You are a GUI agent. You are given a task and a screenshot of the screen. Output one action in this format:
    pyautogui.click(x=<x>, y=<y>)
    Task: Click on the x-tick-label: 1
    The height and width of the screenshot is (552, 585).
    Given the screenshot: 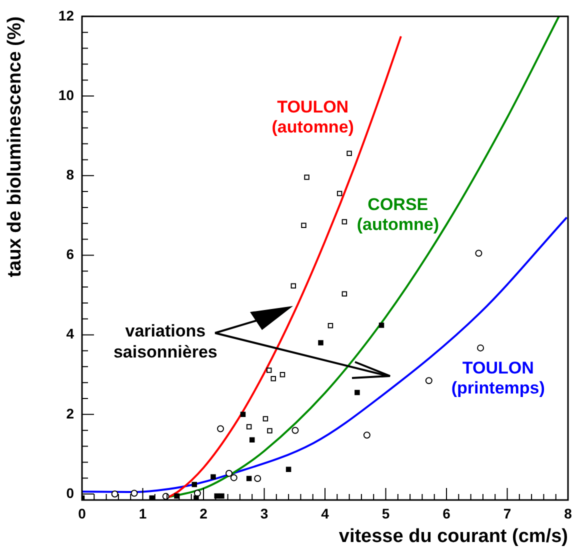 What is the action you would take?
    pyautogui.click(x=142, y=513)
    